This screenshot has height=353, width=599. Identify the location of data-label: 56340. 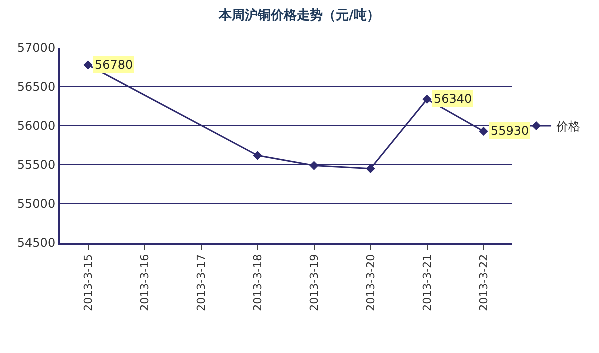
(453, 99).